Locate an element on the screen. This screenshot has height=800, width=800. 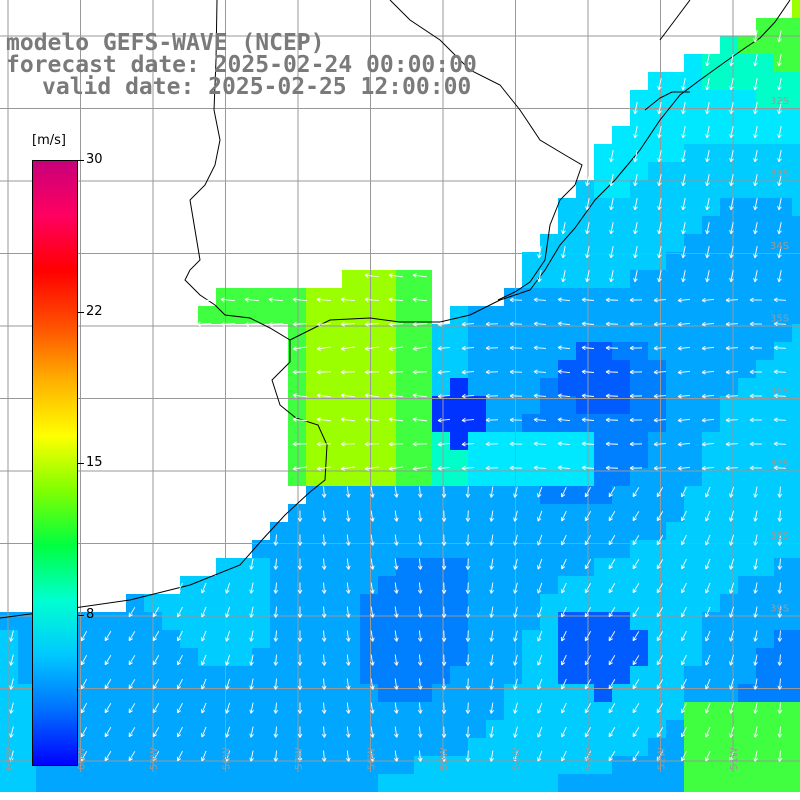
colorbar-tick-mark is located at coordinates (81, 312).